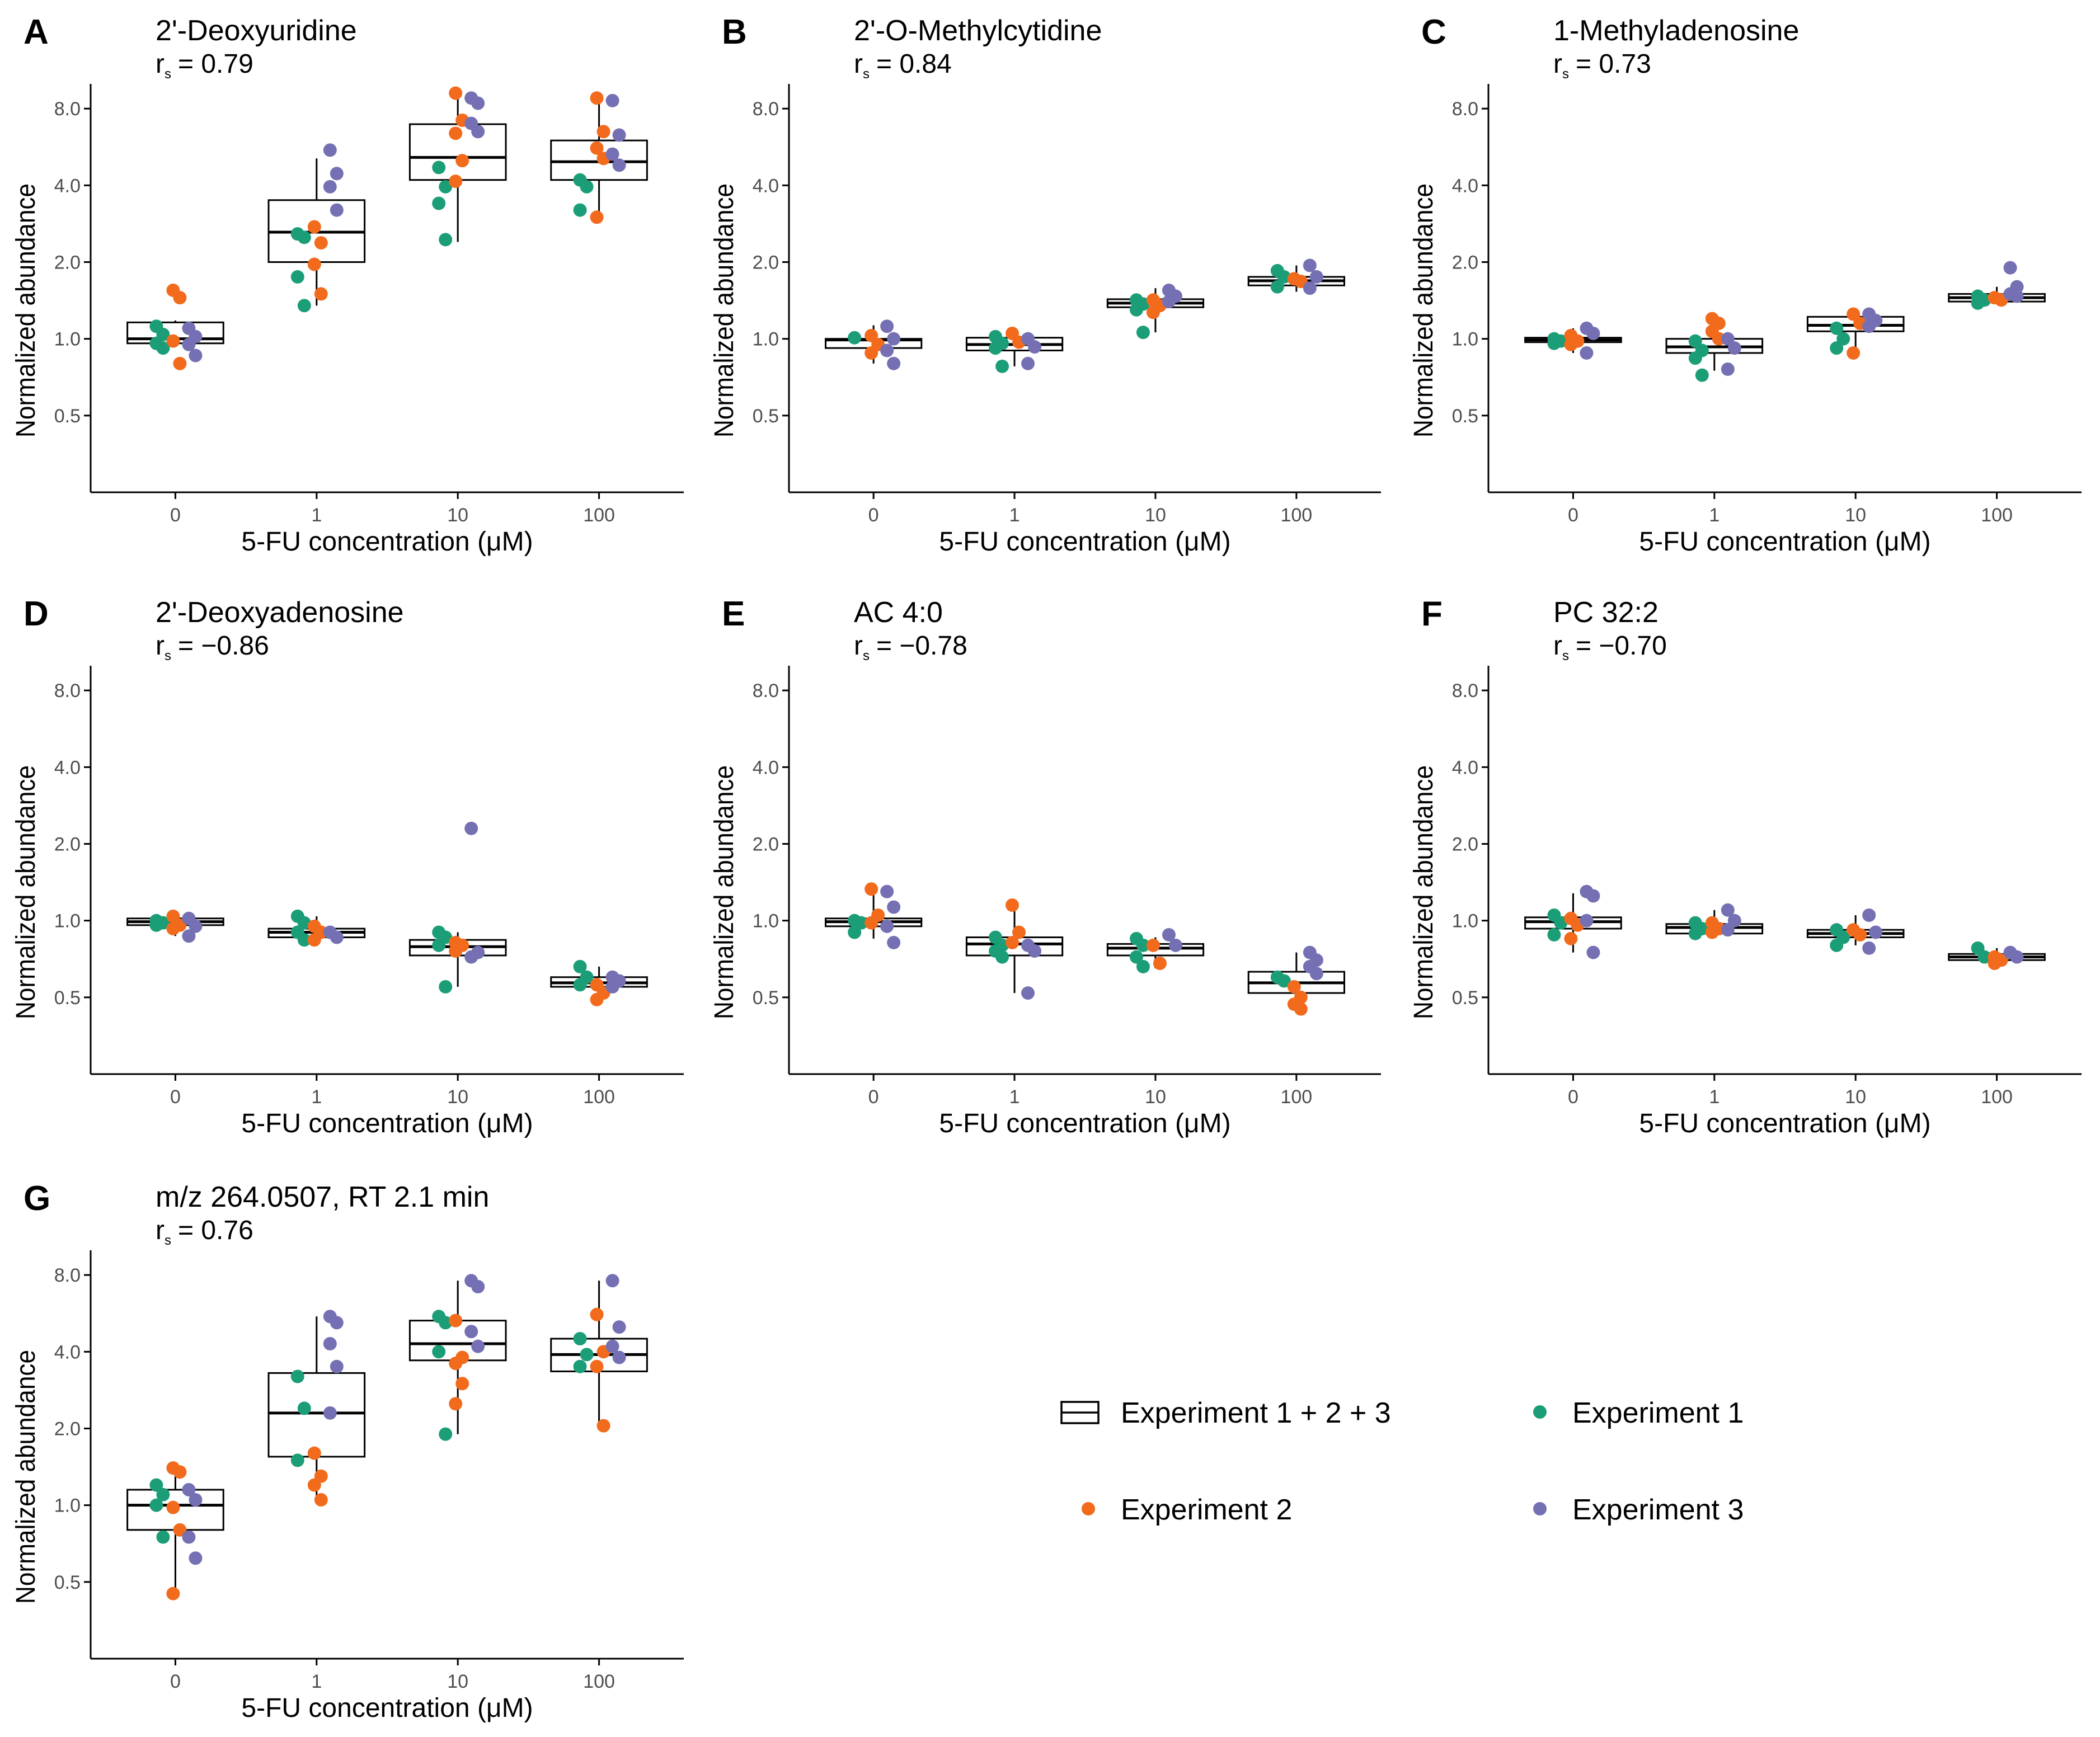 This screenshot has height=1737, width=2100. I want to click on rs-label: rs = −0.78, so click(911, 647).